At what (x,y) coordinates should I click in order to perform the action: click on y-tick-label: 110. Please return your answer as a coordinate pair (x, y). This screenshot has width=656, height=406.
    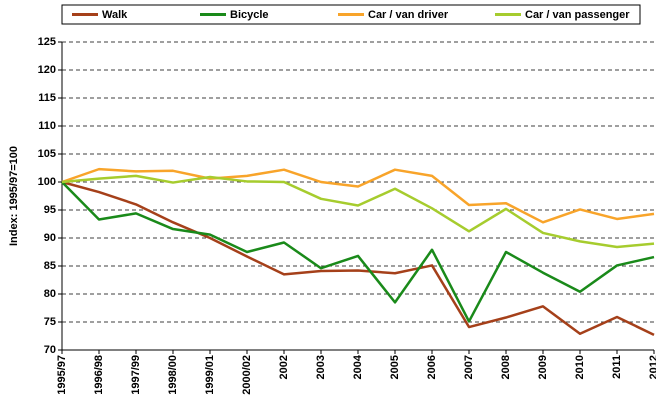
    Looking at the image, I should click on (47, 126).